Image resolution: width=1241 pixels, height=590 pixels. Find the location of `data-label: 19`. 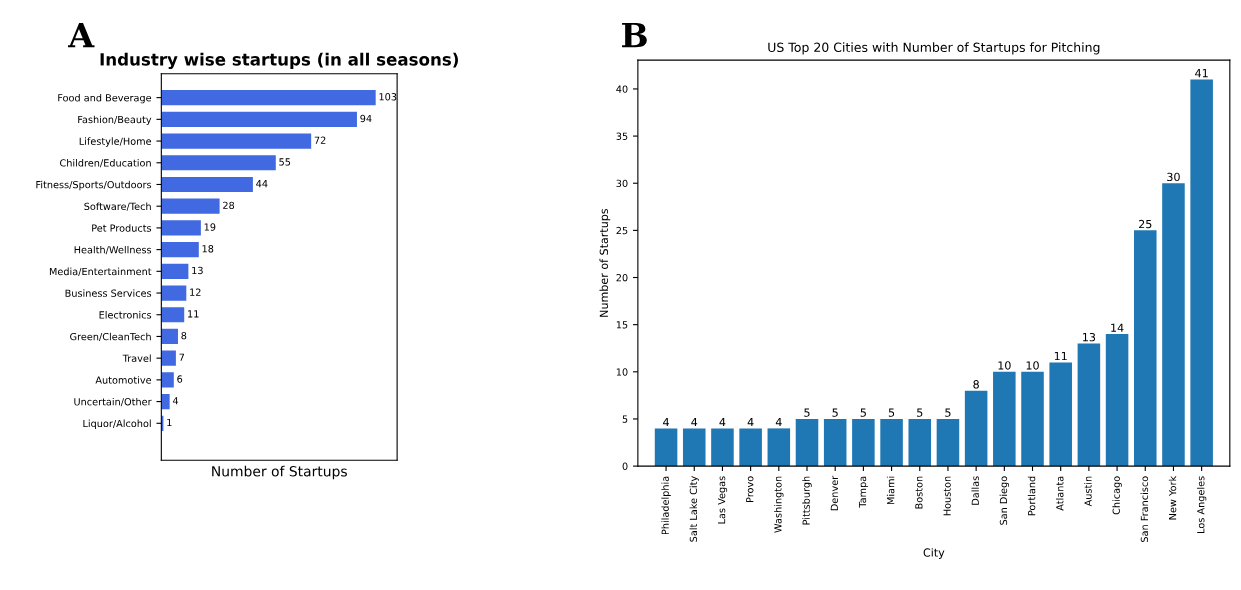

data-label: 19 is located at coordinates (210, 227).